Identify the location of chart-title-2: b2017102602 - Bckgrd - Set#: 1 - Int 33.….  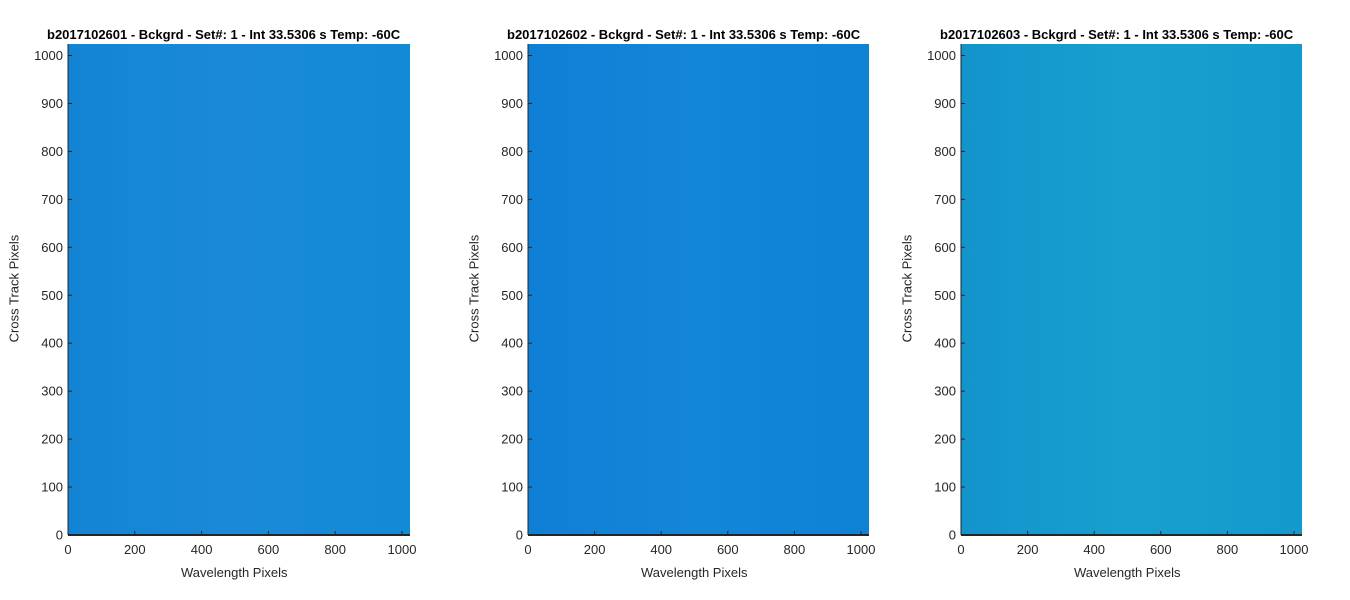
(684, 34).